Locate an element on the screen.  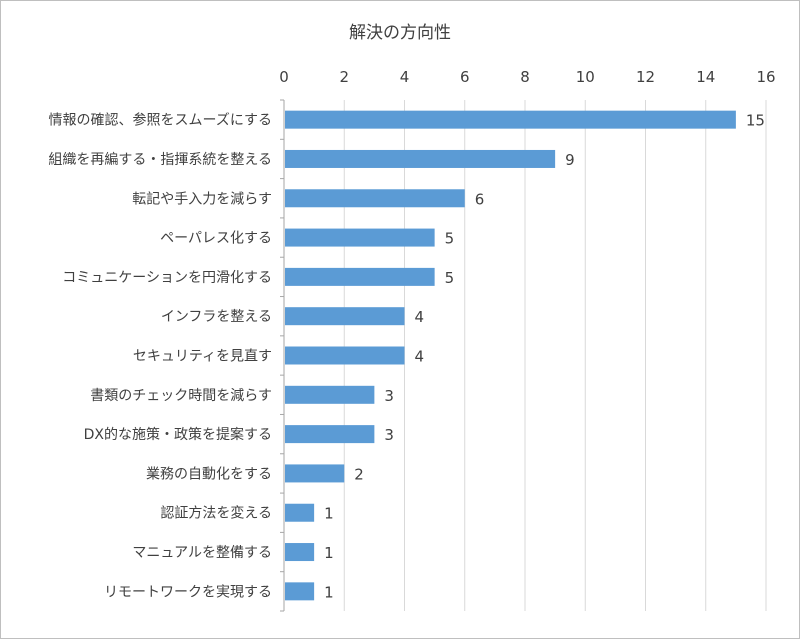
tick-label: 8 is located at coordinates (525, 77).